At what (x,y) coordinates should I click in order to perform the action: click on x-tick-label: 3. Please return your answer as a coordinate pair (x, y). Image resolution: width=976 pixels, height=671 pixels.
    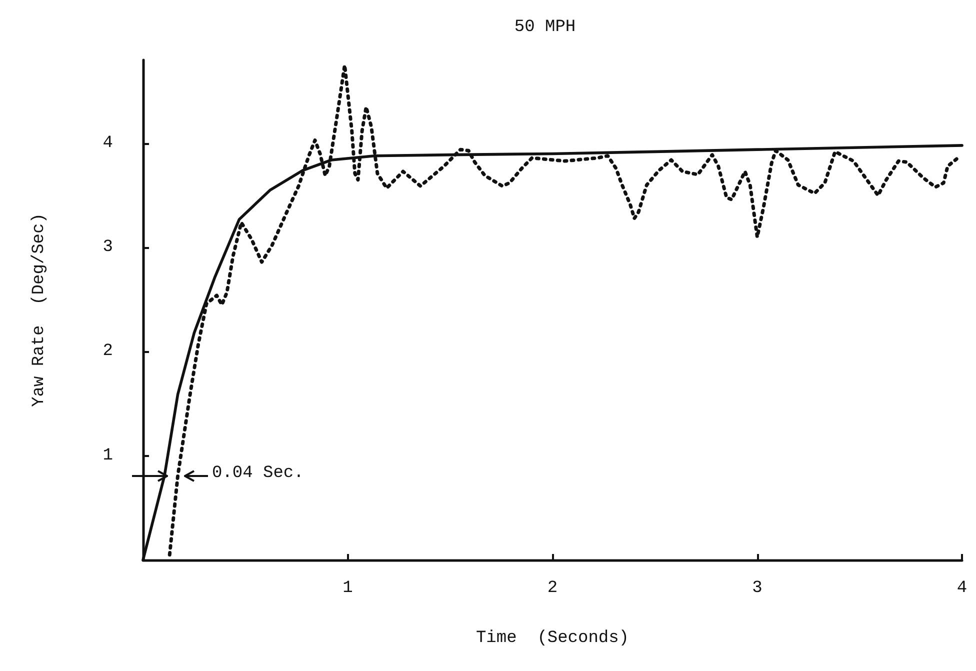
    Looking at the image, I should click on (757, 588).